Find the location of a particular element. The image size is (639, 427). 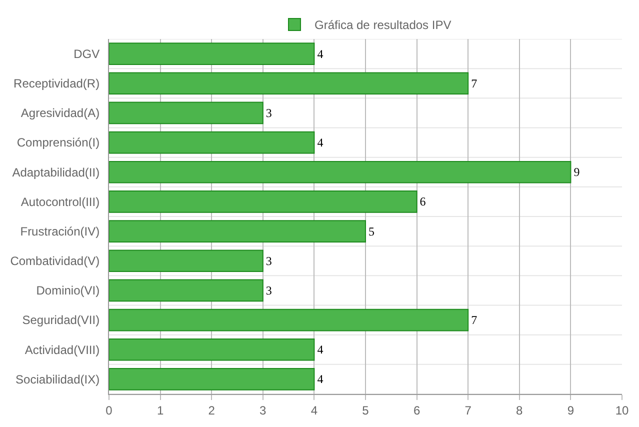

y-tick-label: Agresividad(A) is located at coordinates (60, 113).